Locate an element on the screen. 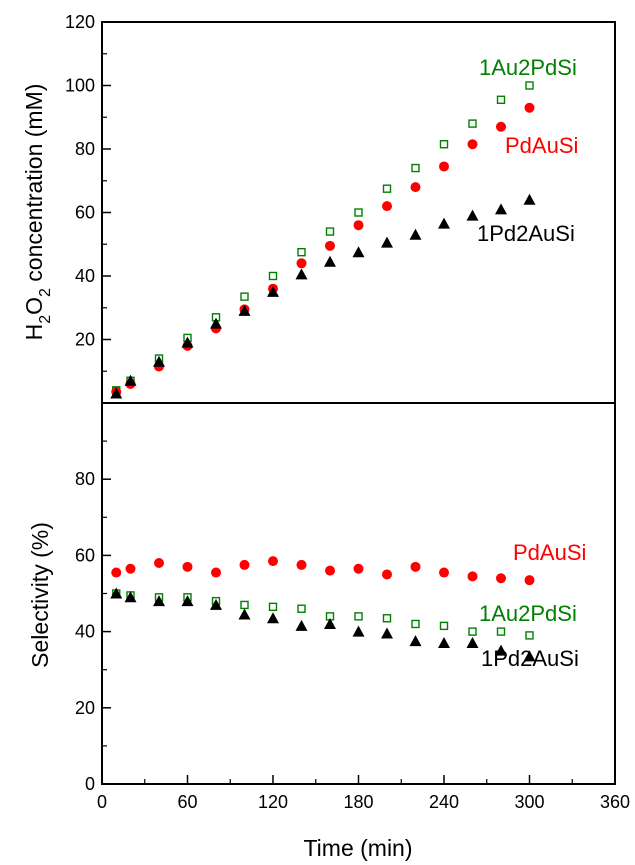 This screenshot has width=635, height=865. bottom-label-1pd2ausi: 1Pd2AuSi is located at coordinates (530, 658).